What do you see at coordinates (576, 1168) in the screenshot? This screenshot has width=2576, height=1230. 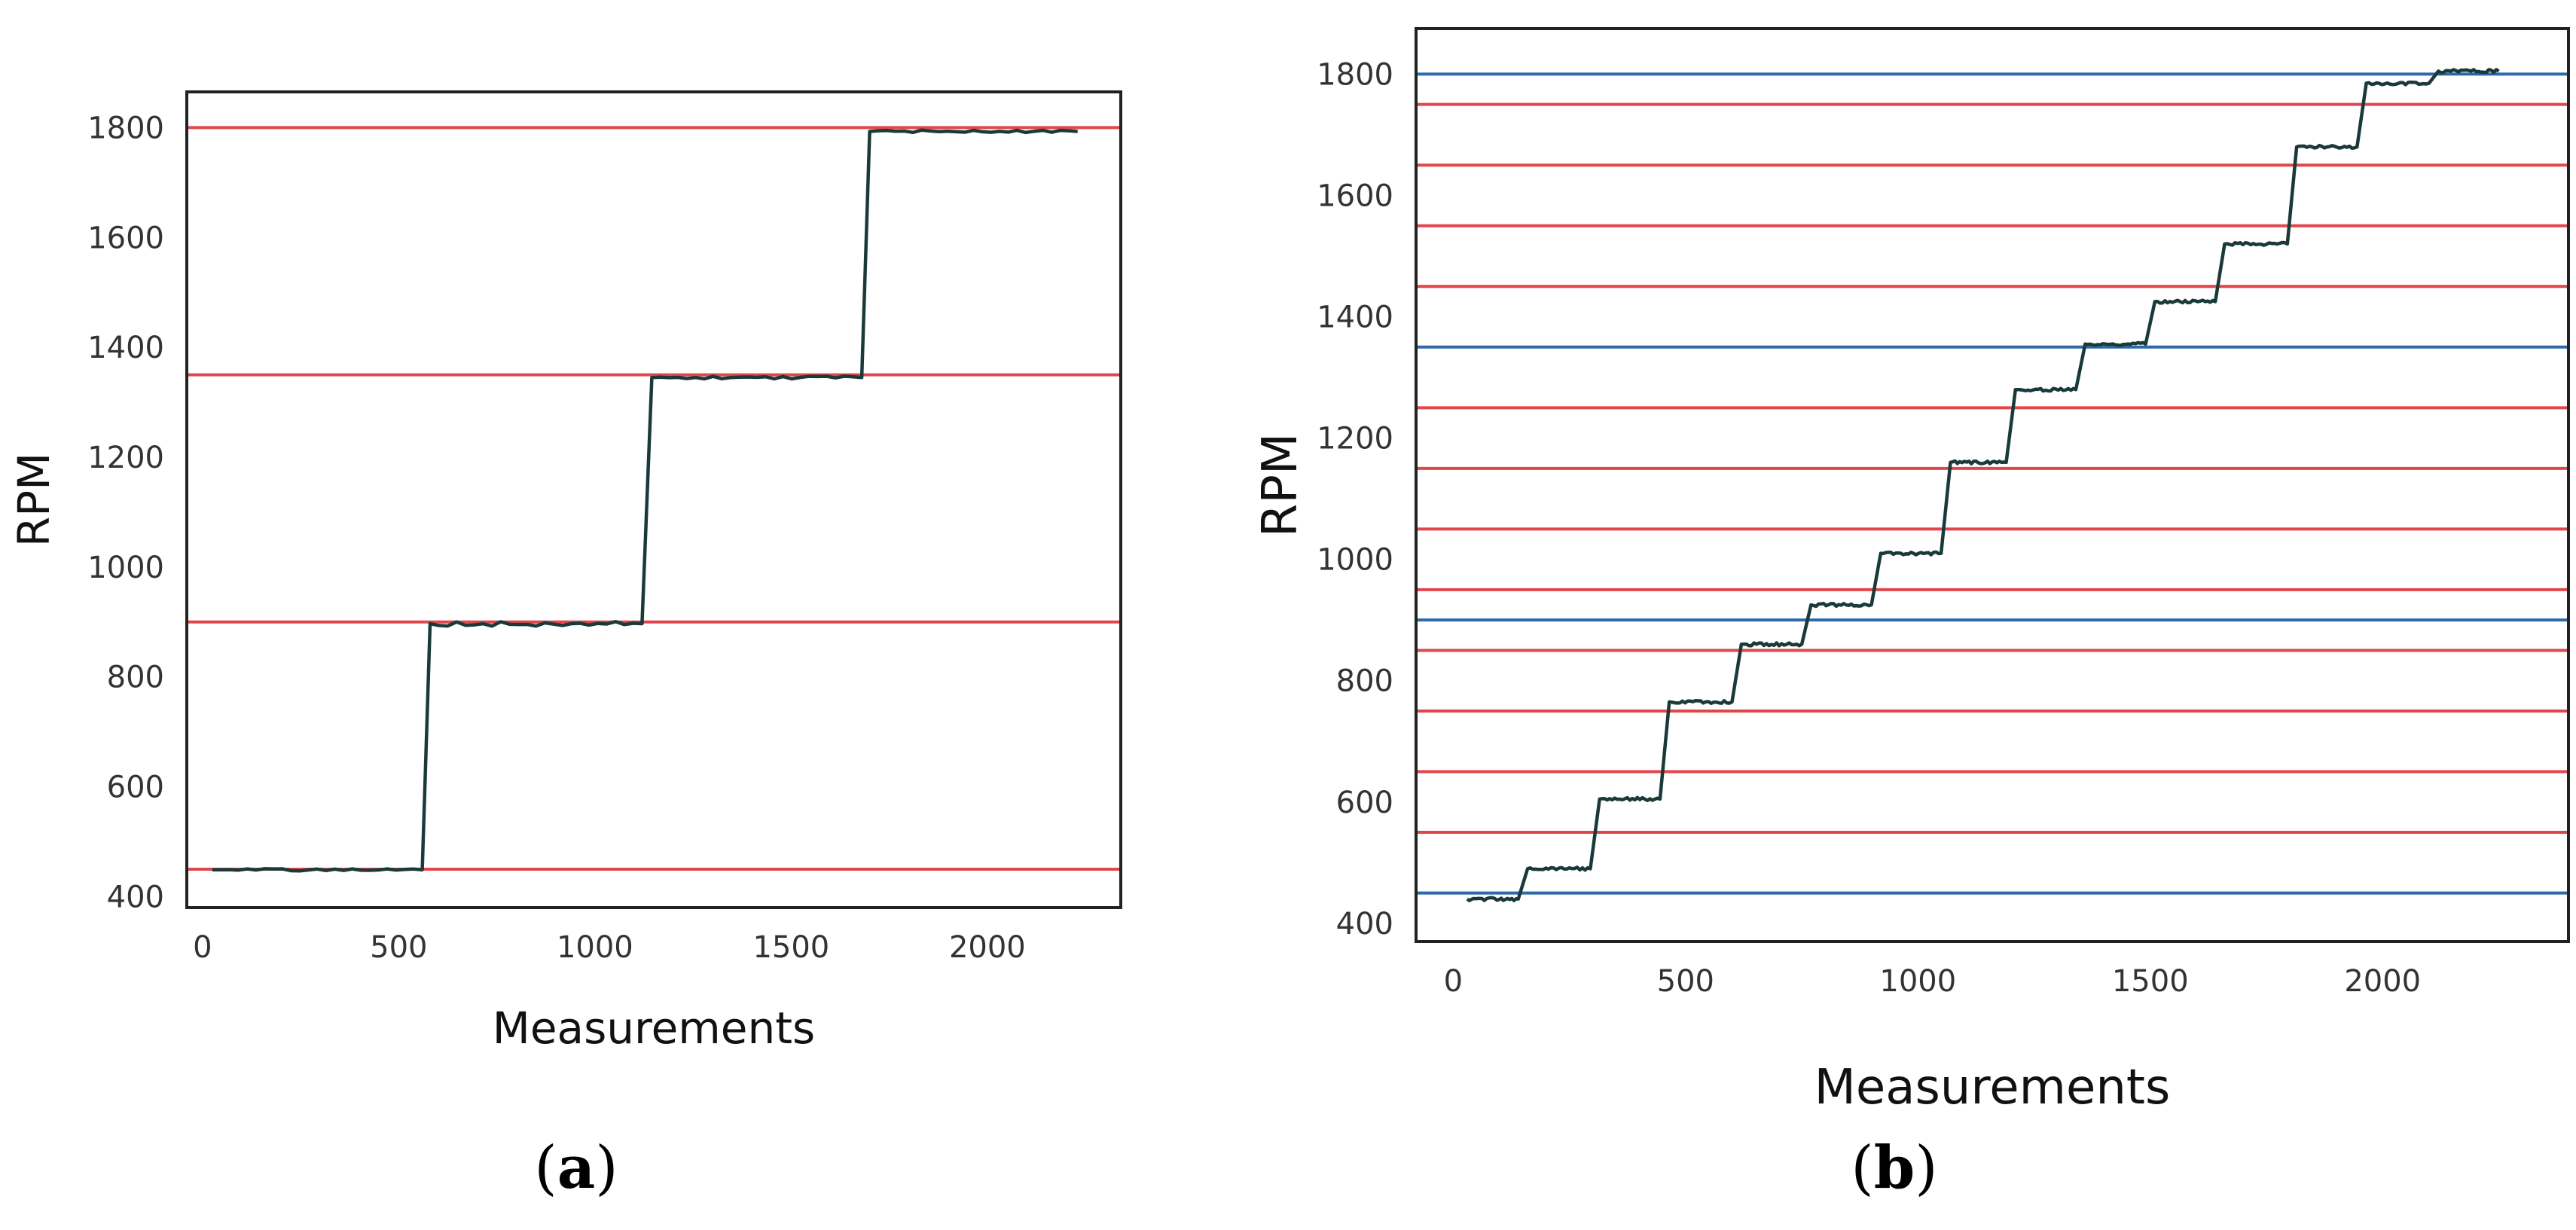 I see `panel-label-a: (a)` at bounding box center [576, 1168].